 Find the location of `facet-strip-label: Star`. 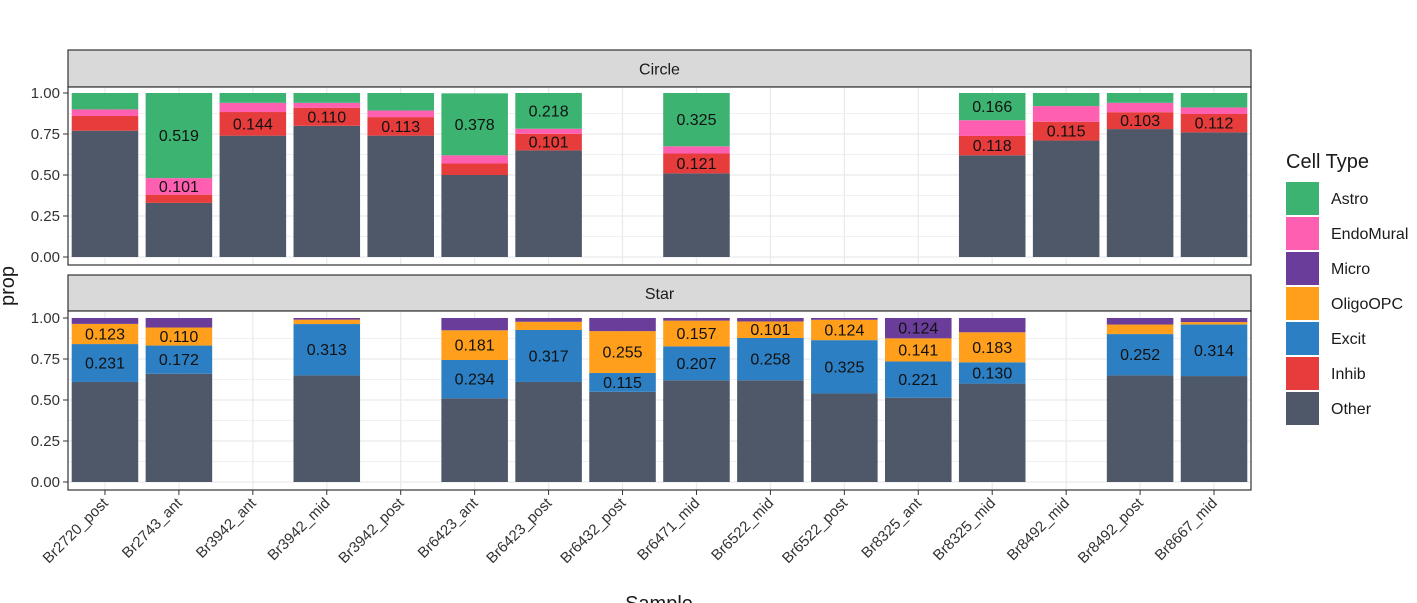

facet-strip-label: Star is located at coordinates (660, 294).